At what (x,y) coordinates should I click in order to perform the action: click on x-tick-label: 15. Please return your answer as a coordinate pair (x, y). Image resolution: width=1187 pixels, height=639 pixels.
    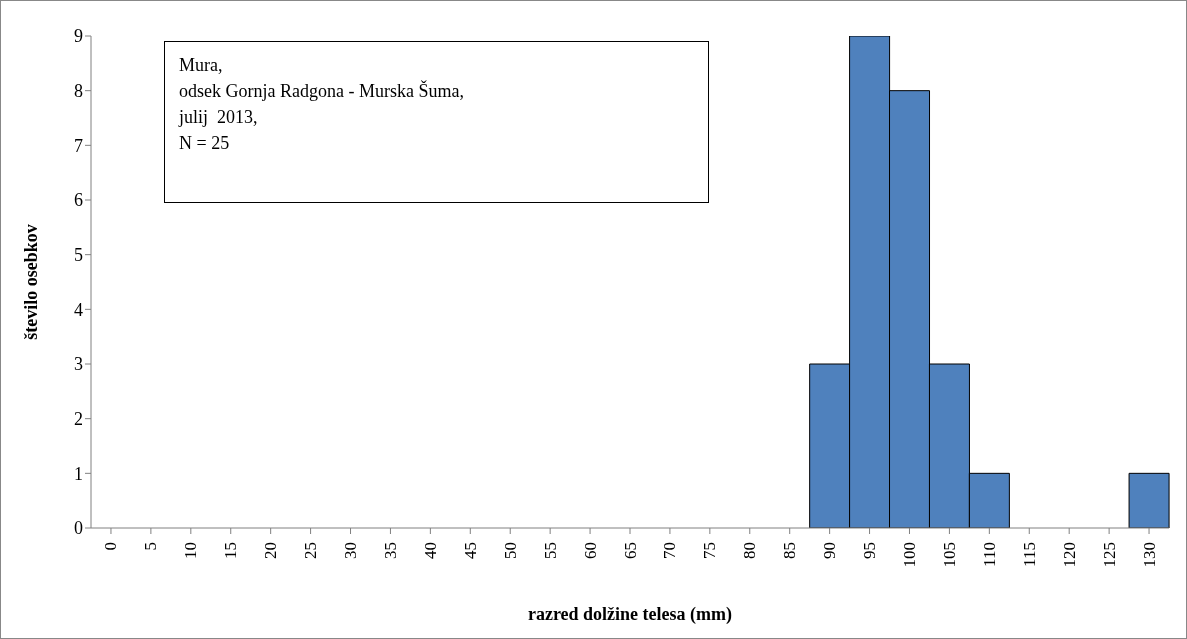
    Looking at the image, I should click on (231, 550).